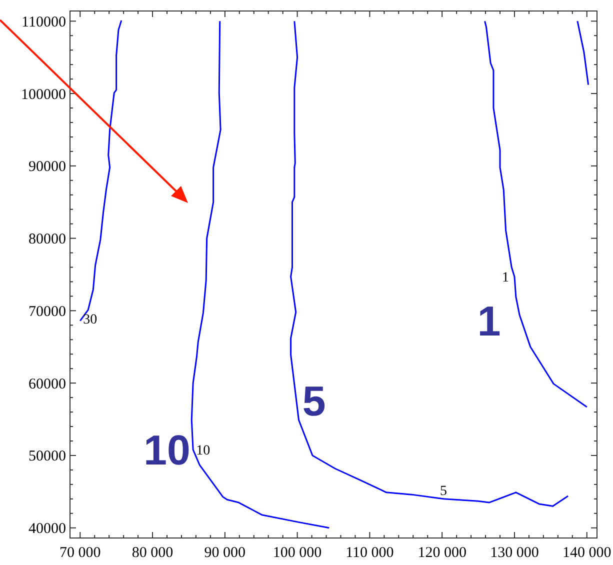 This screenshot has height=565, width=613. What do you see at coordinates (442, 553) in the screenshot?
I see `x-tick-label: 120 000` at bounding box center [442, 553].